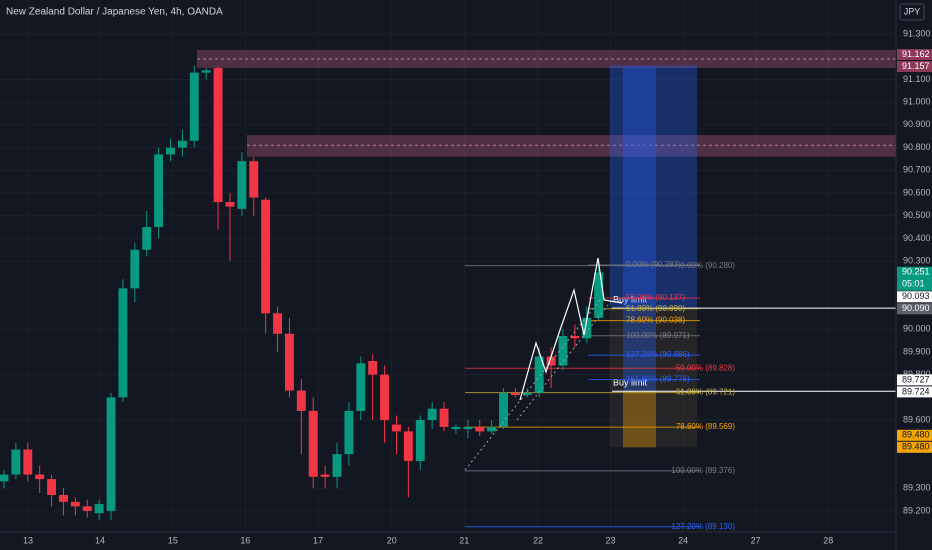 Image resolution: width=932 pixels, height=550 pixels. What do you see at coordinates (28, 540) in the screenshot?
I see `x-tick-label: 13` at bounding box center [28, 540].